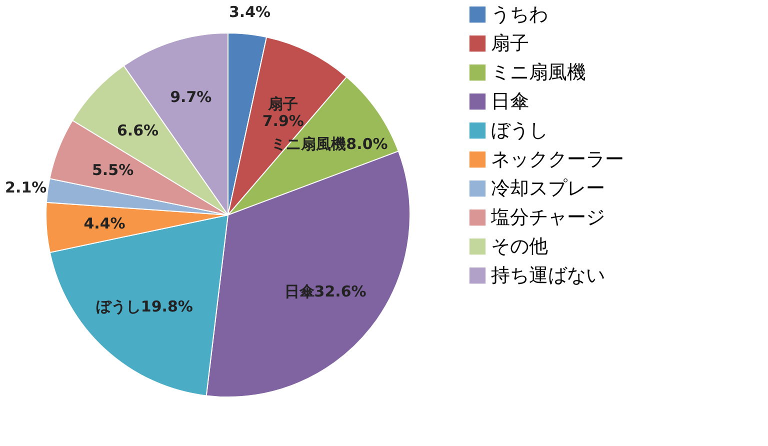  Describe the element at coordinates (510, 101) in the screenshot. I see `legend-label: 日傘` at that location.